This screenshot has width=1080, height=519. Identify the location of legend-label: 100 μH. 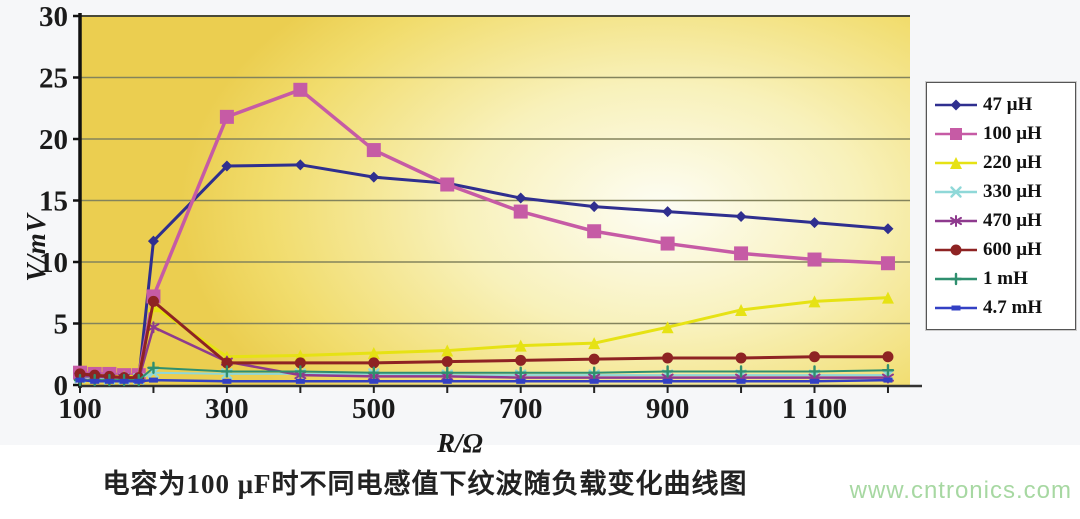
(1012, 133).